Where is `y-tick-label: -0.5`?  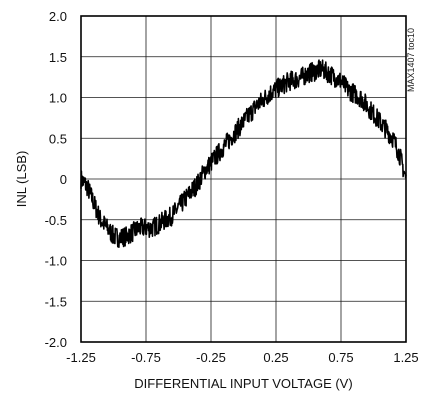 y-tick-label: -0.5 is located at coordinates (56, 220).